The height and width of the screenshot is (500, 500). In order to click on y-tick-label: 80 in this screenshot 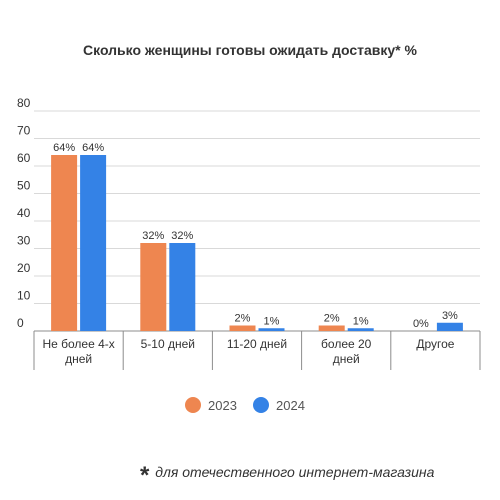, I will do `click(24, 103)`.